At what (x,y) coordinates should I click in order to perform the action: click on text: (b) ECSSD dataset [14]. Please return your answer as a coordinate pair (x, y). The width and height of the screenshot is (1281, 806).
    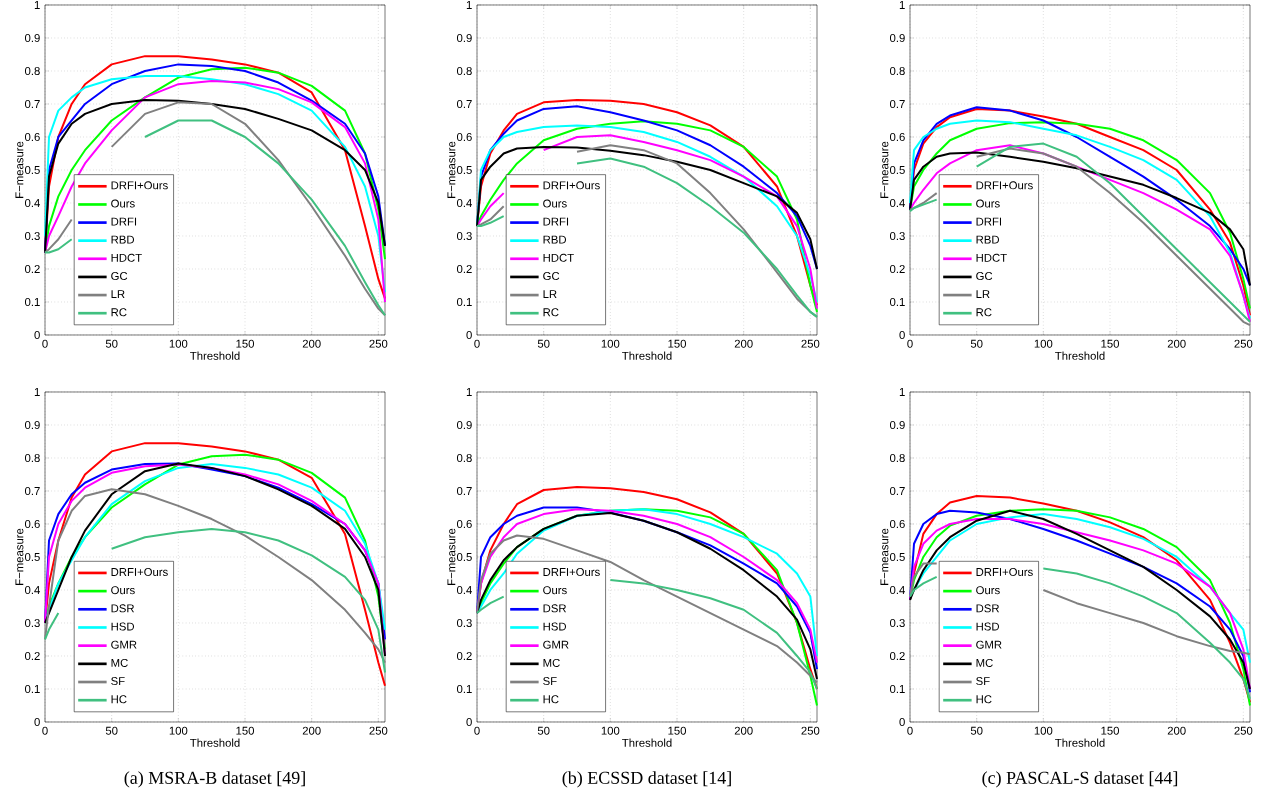
    Looking at the image, I should click on (646, 779).